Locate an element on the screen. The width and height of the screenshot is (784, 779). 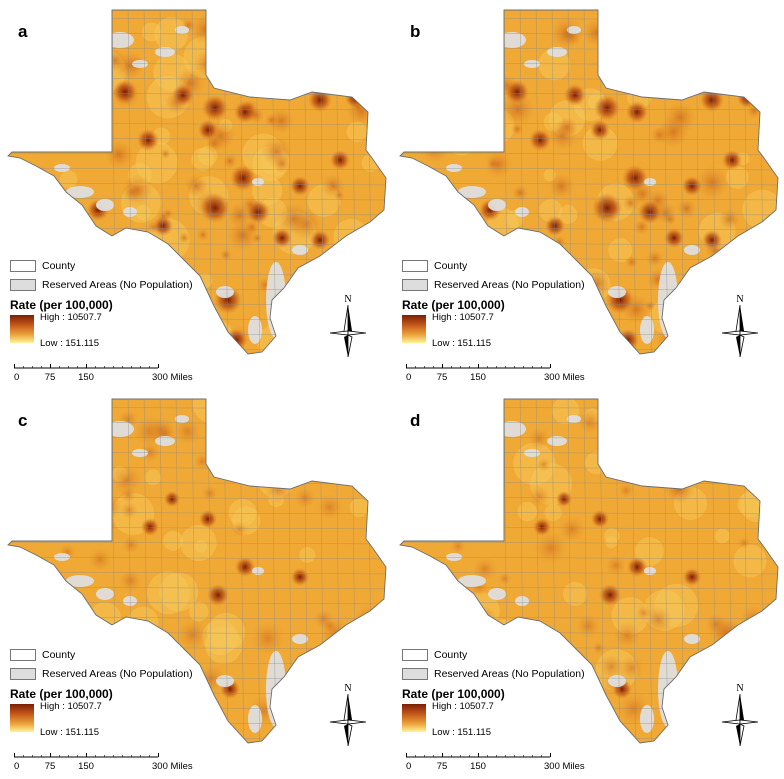
panel-label: c is located at coordinates (23, 420).